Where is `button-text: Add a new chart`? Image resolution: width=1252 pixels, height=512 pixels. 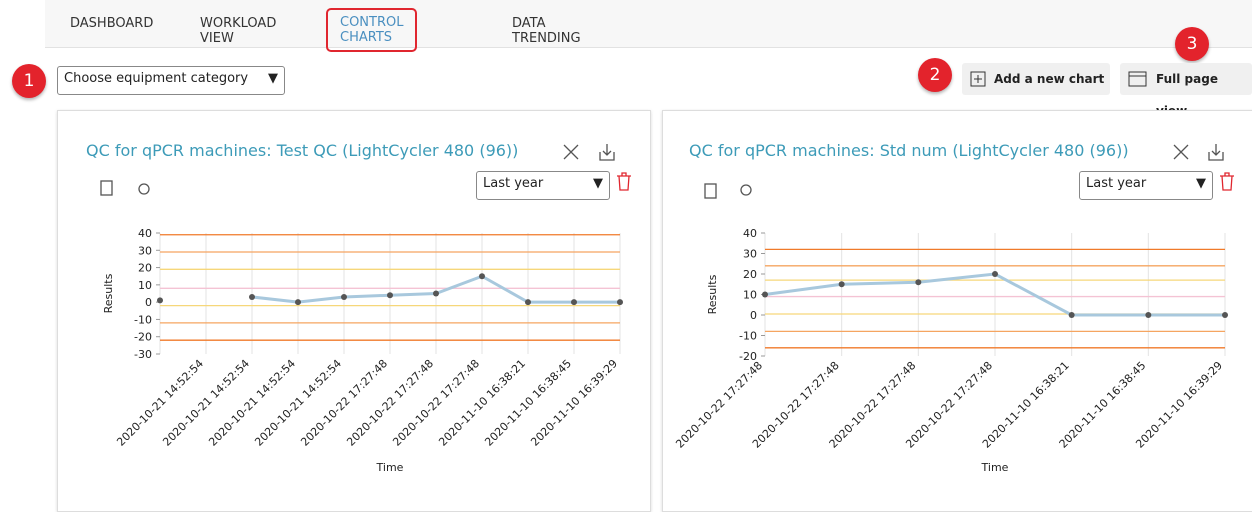 button-text: Add a new chart is located at coordinates (1049, 79).